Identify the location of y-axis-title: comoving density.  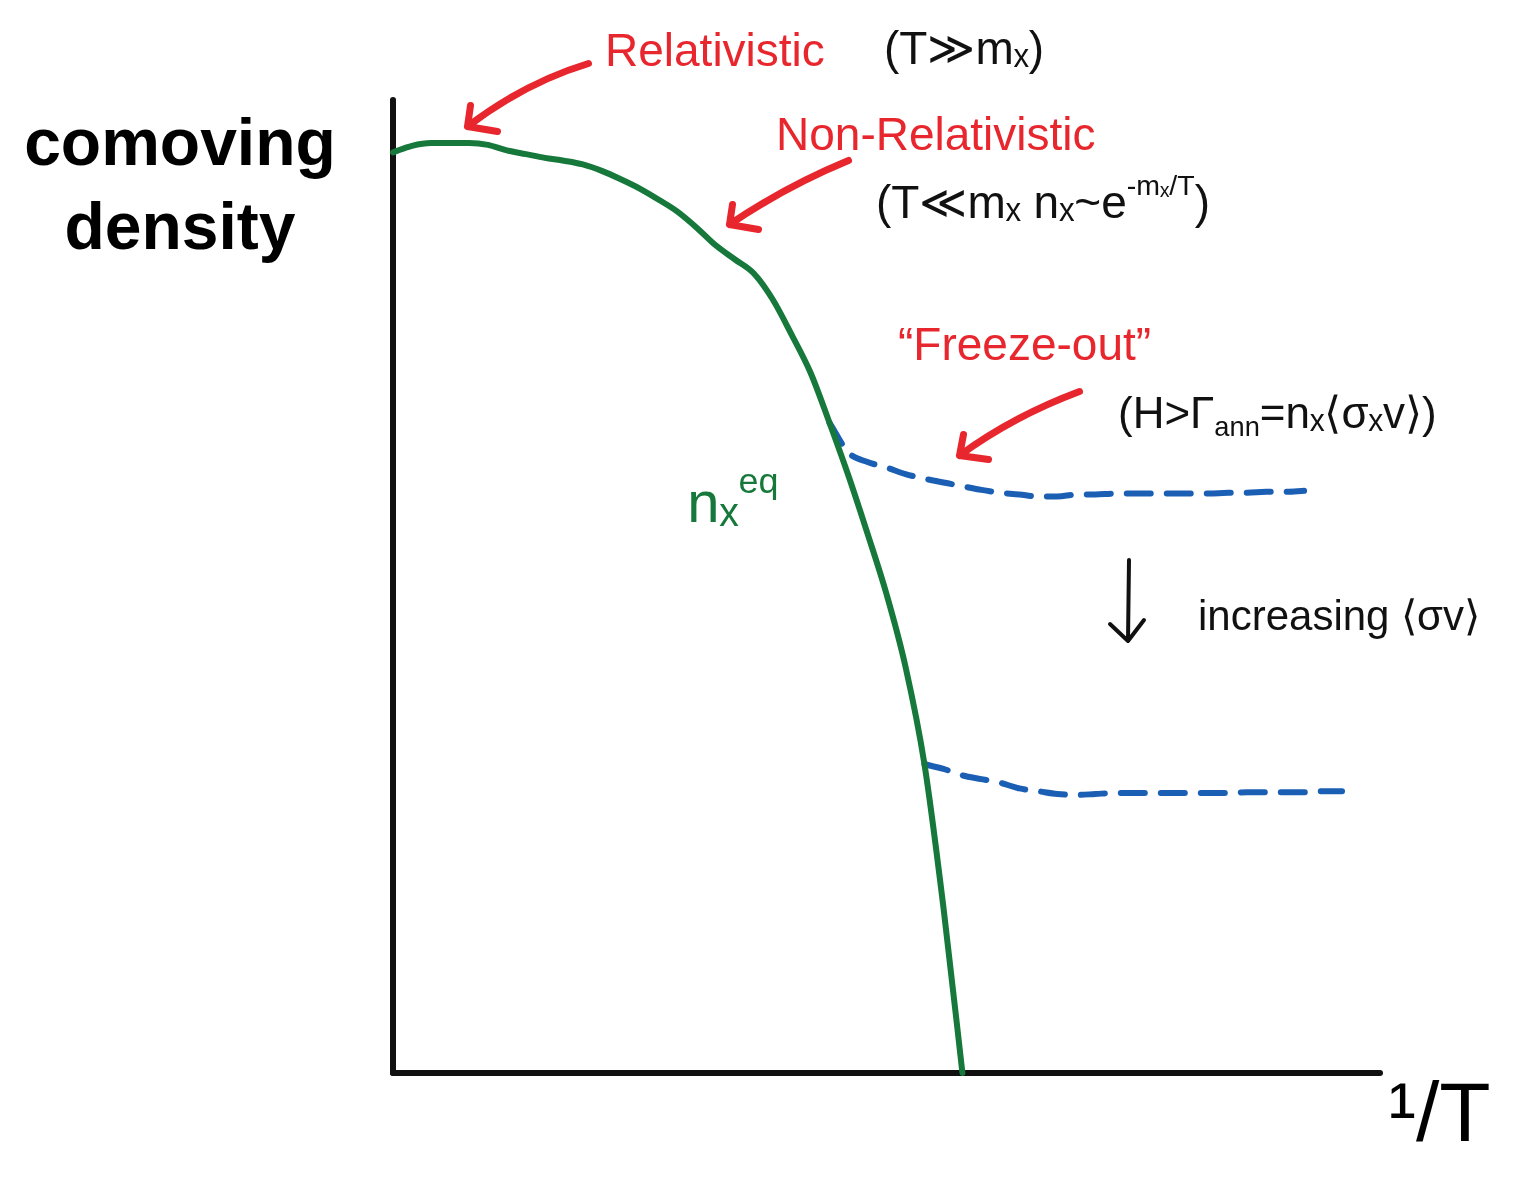
(180, 184).